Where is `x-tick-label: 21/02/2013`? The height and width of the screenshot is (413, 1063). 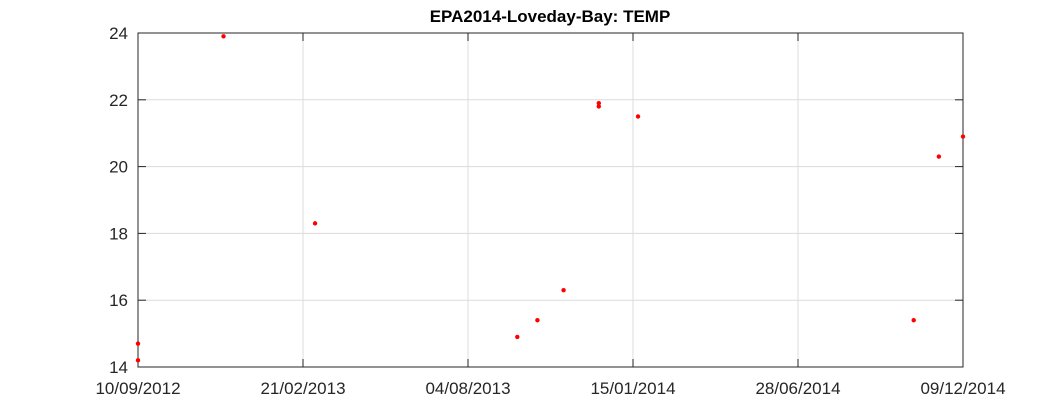
x-tick-label: 21/02/2013 is located at coordinates (302, 388).